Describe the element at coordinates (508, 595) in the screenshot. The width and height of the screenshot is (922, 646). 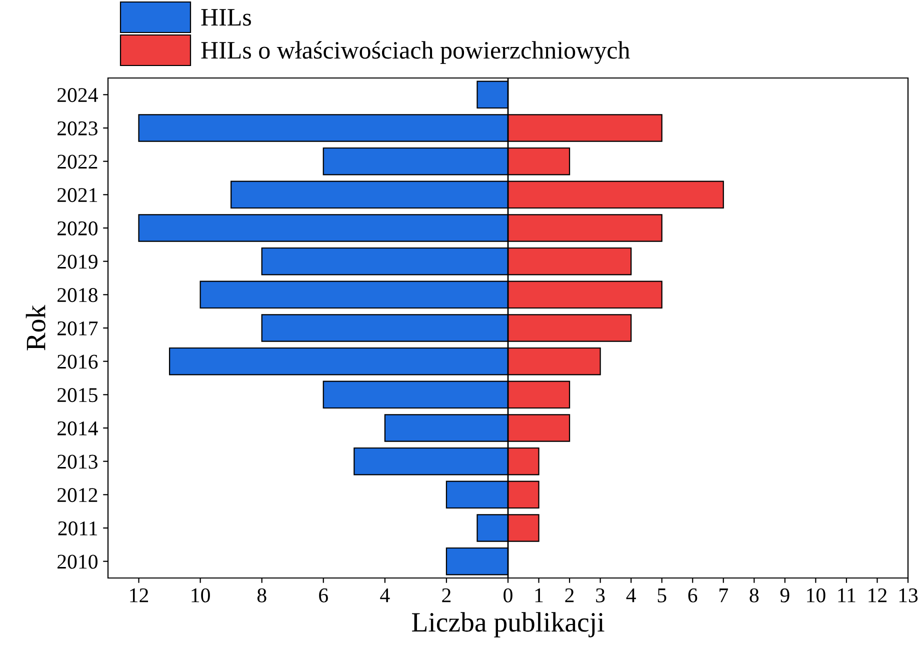
I see `x-tick-label: 0` at that location.